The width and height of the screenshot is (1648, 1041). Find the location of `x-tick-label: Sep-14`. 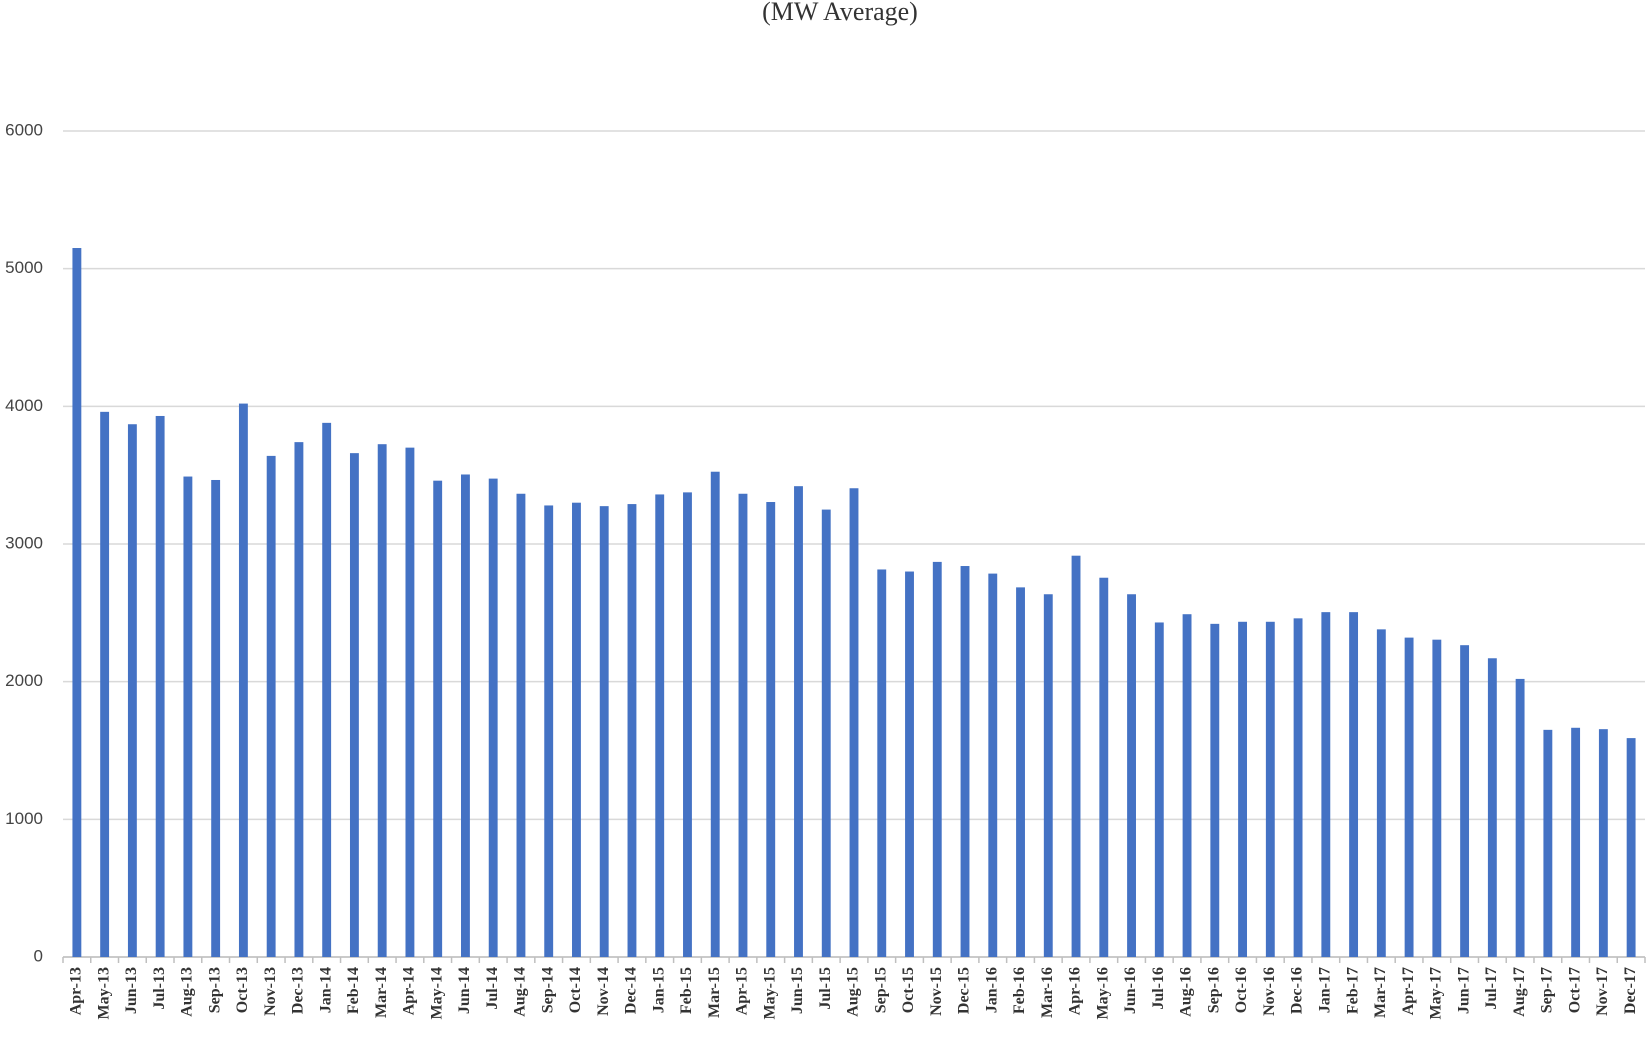

x-tick-label: Sep-14 is located at coordinates (547, 990).